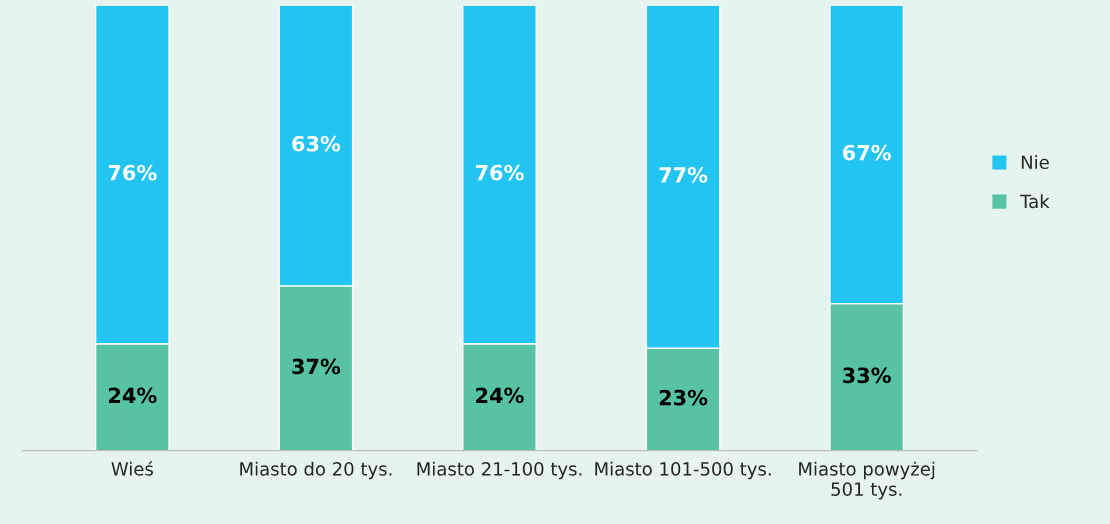  I want to click on legend-label: Tak, so click(1035, 201).